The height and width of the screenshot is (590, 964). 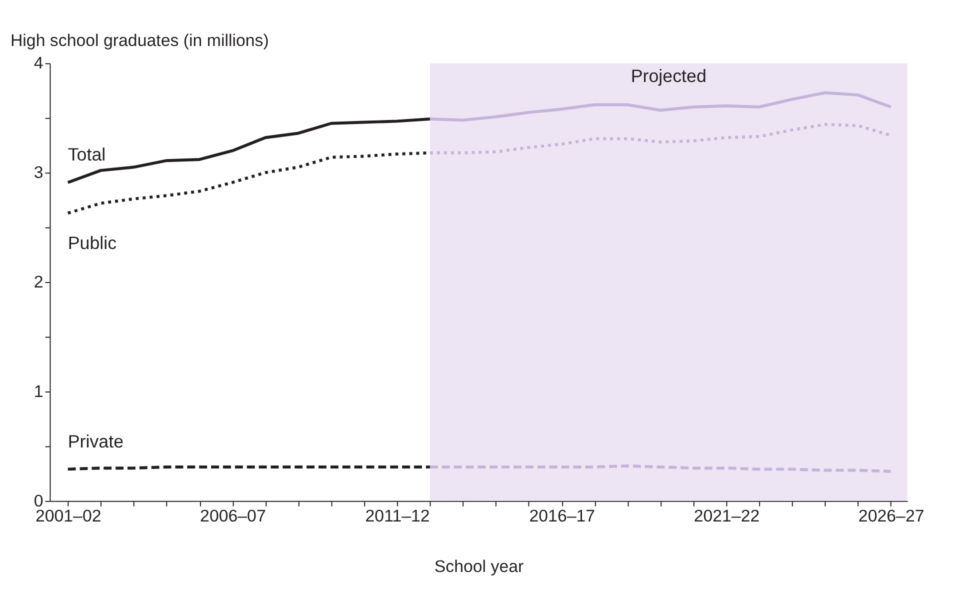 I want to click on y-tick-label: 2, so click(x=39, y=282).